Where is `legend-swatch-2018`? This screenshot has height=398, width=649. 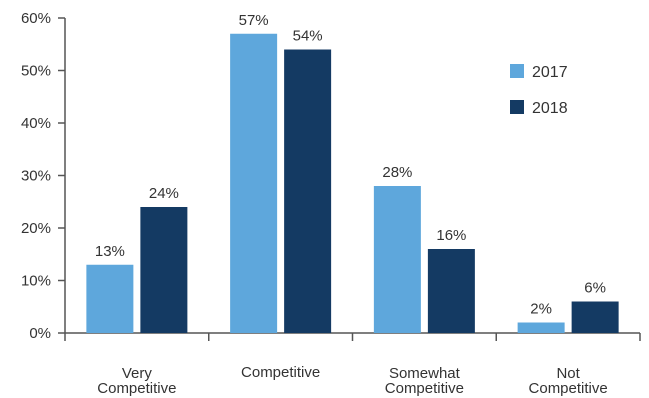 legend-swatch-2018 is located at coordinates (517, 107).